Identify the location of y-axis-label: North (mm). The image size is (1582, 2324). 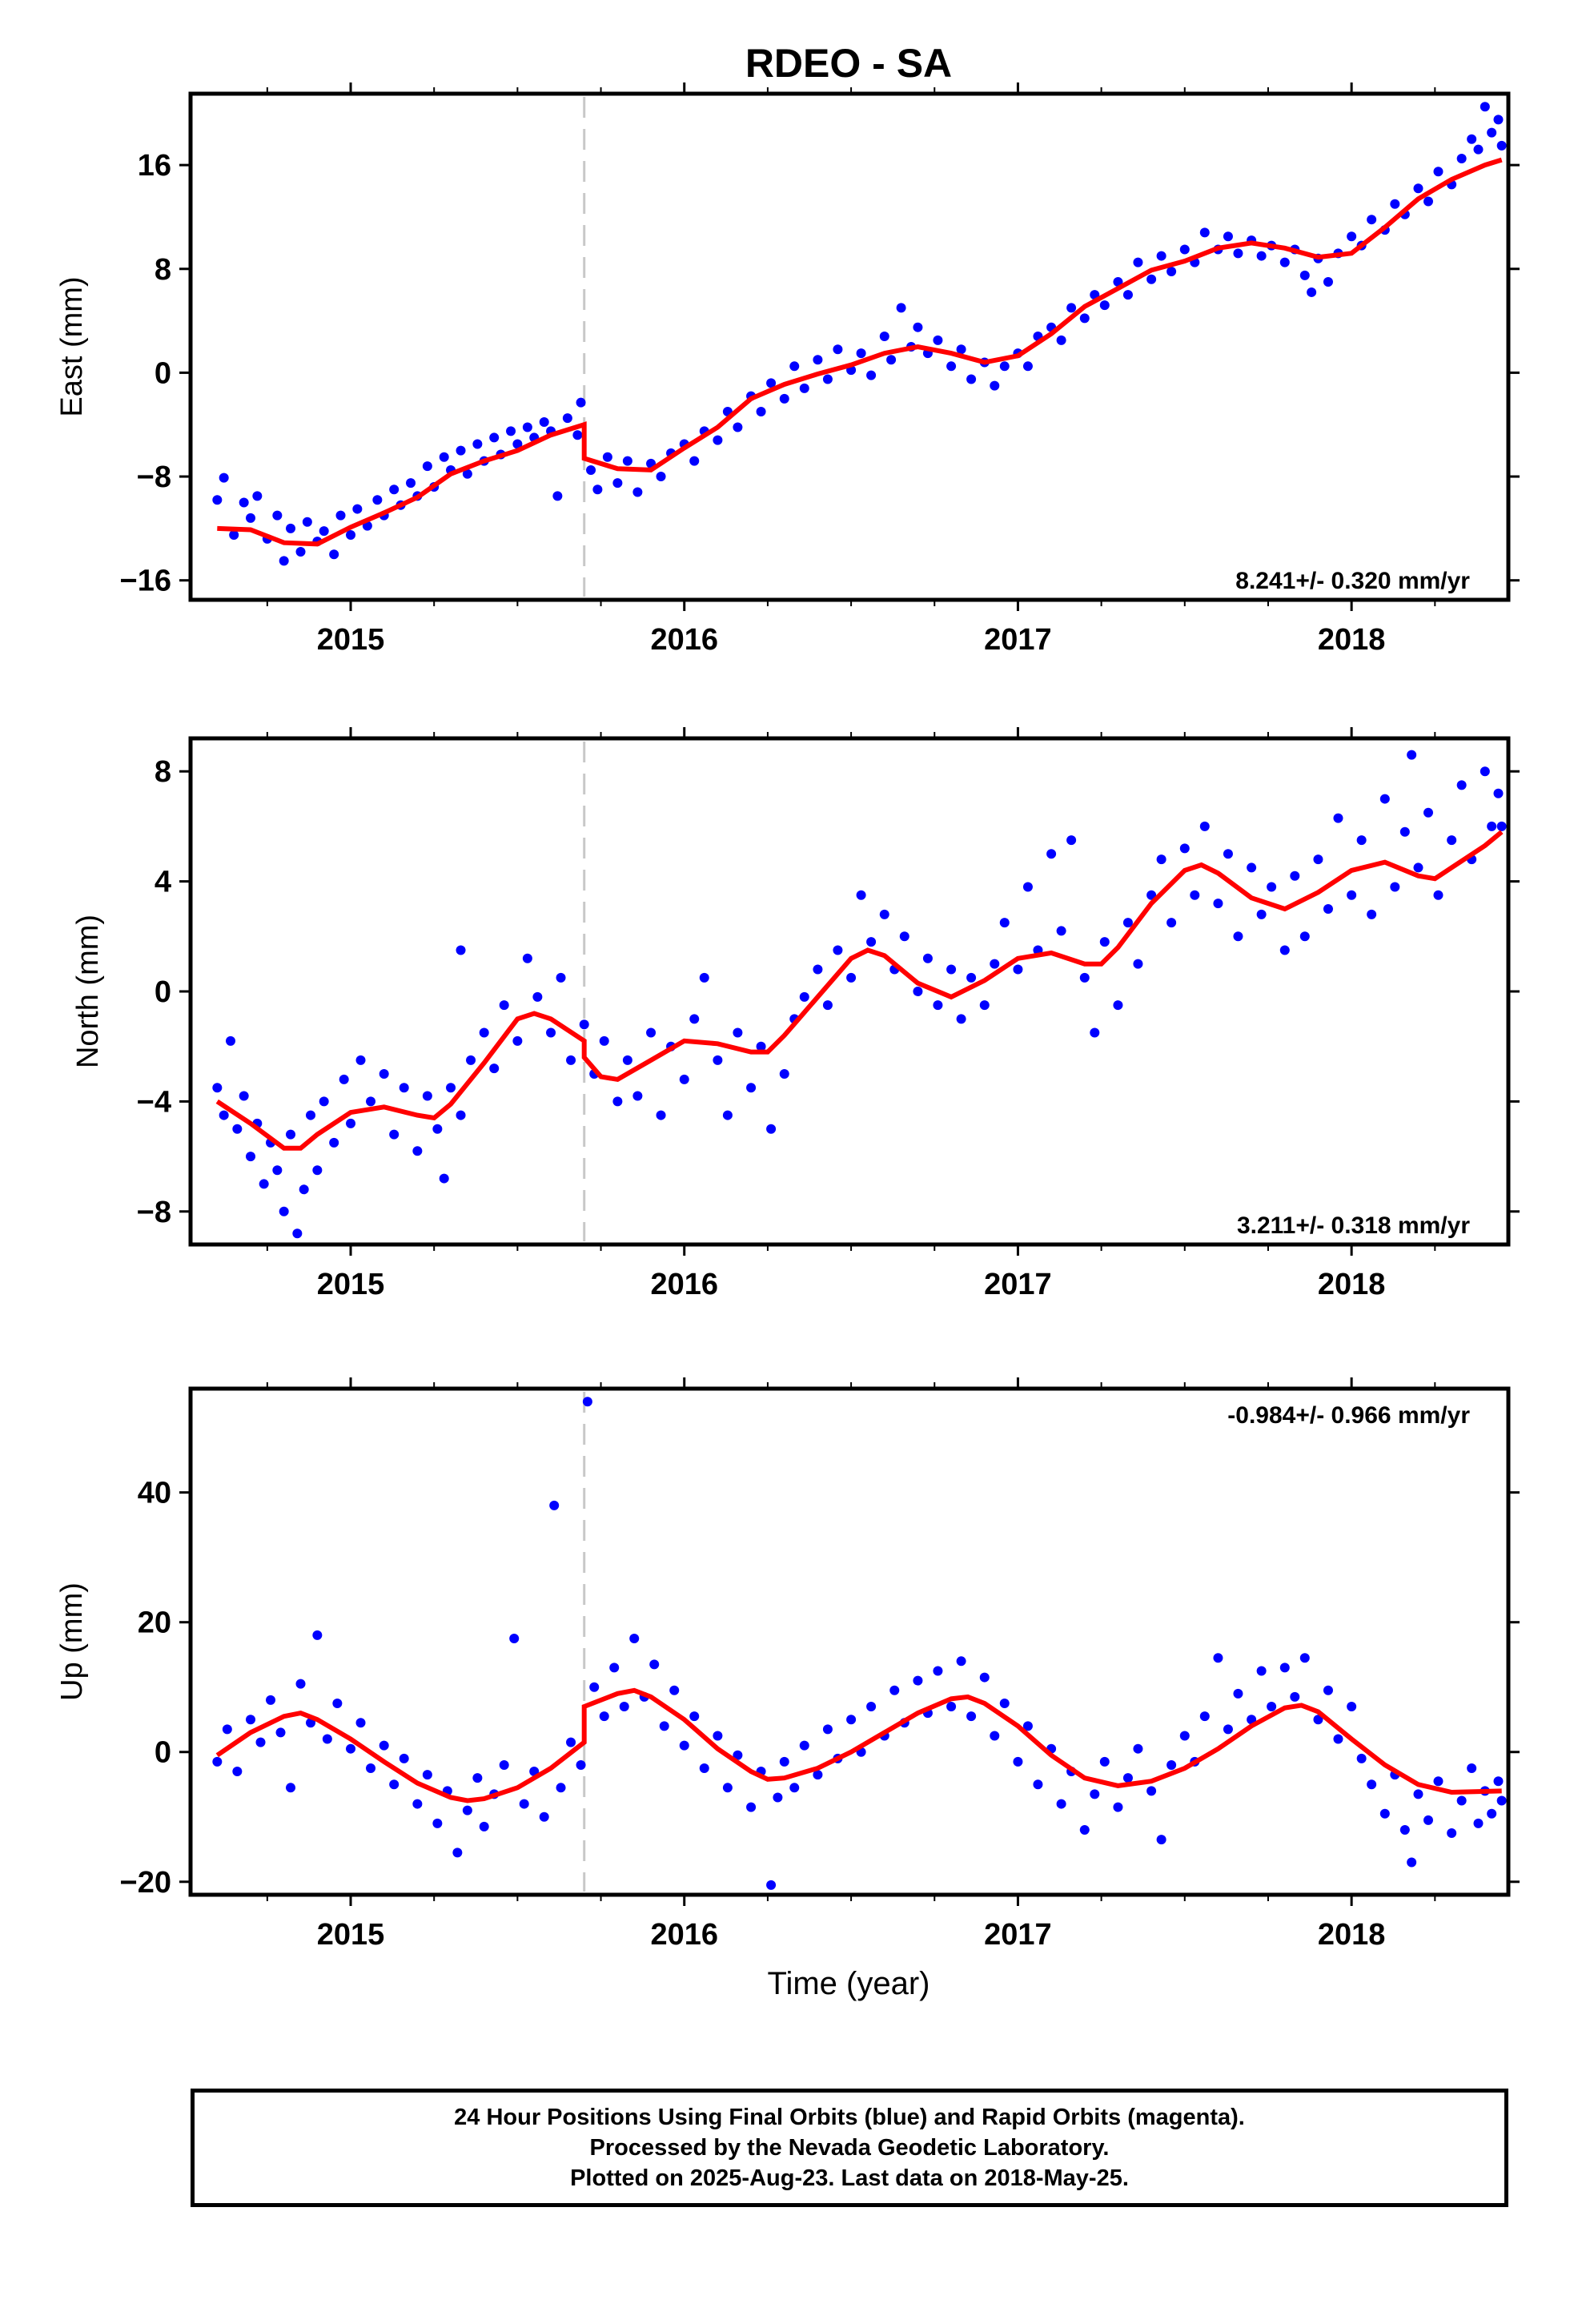
(88, 991).